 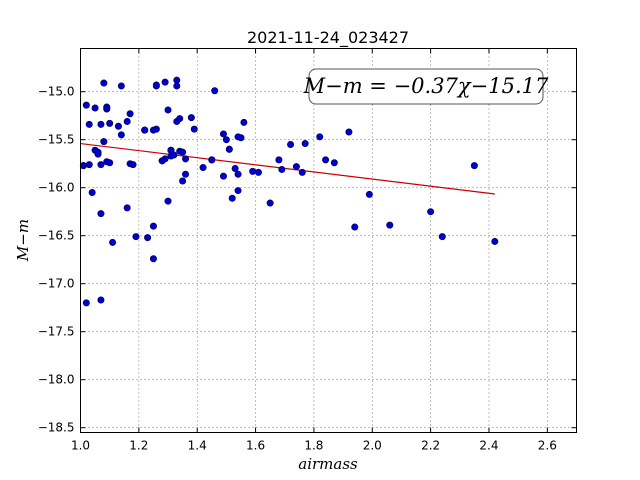 I want to click on y-axis-label: M−m, so click(x=23, y=240).